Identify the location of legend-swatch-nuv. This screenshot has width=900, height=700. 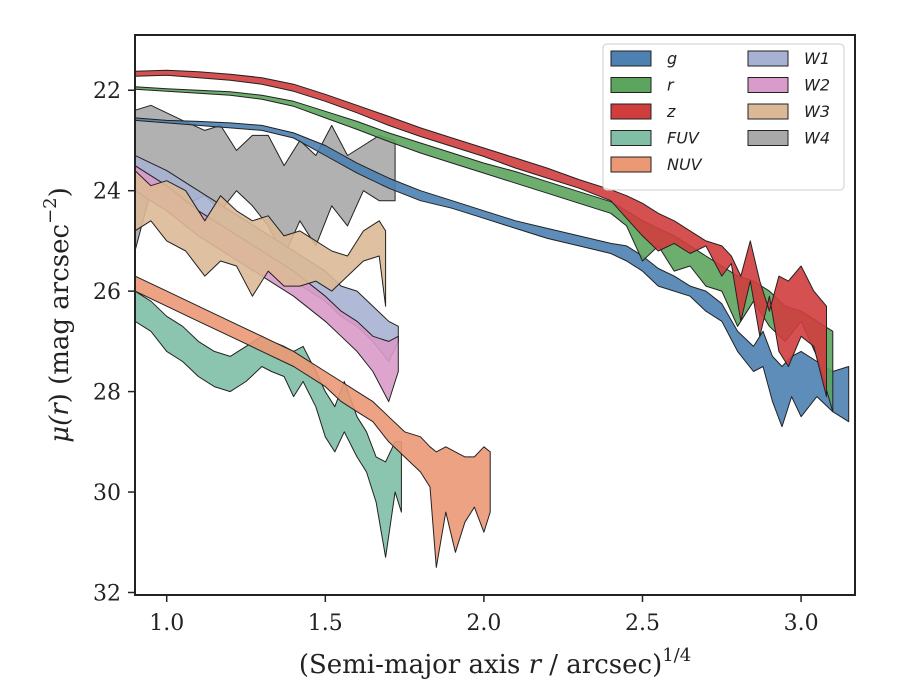
(631, 164).